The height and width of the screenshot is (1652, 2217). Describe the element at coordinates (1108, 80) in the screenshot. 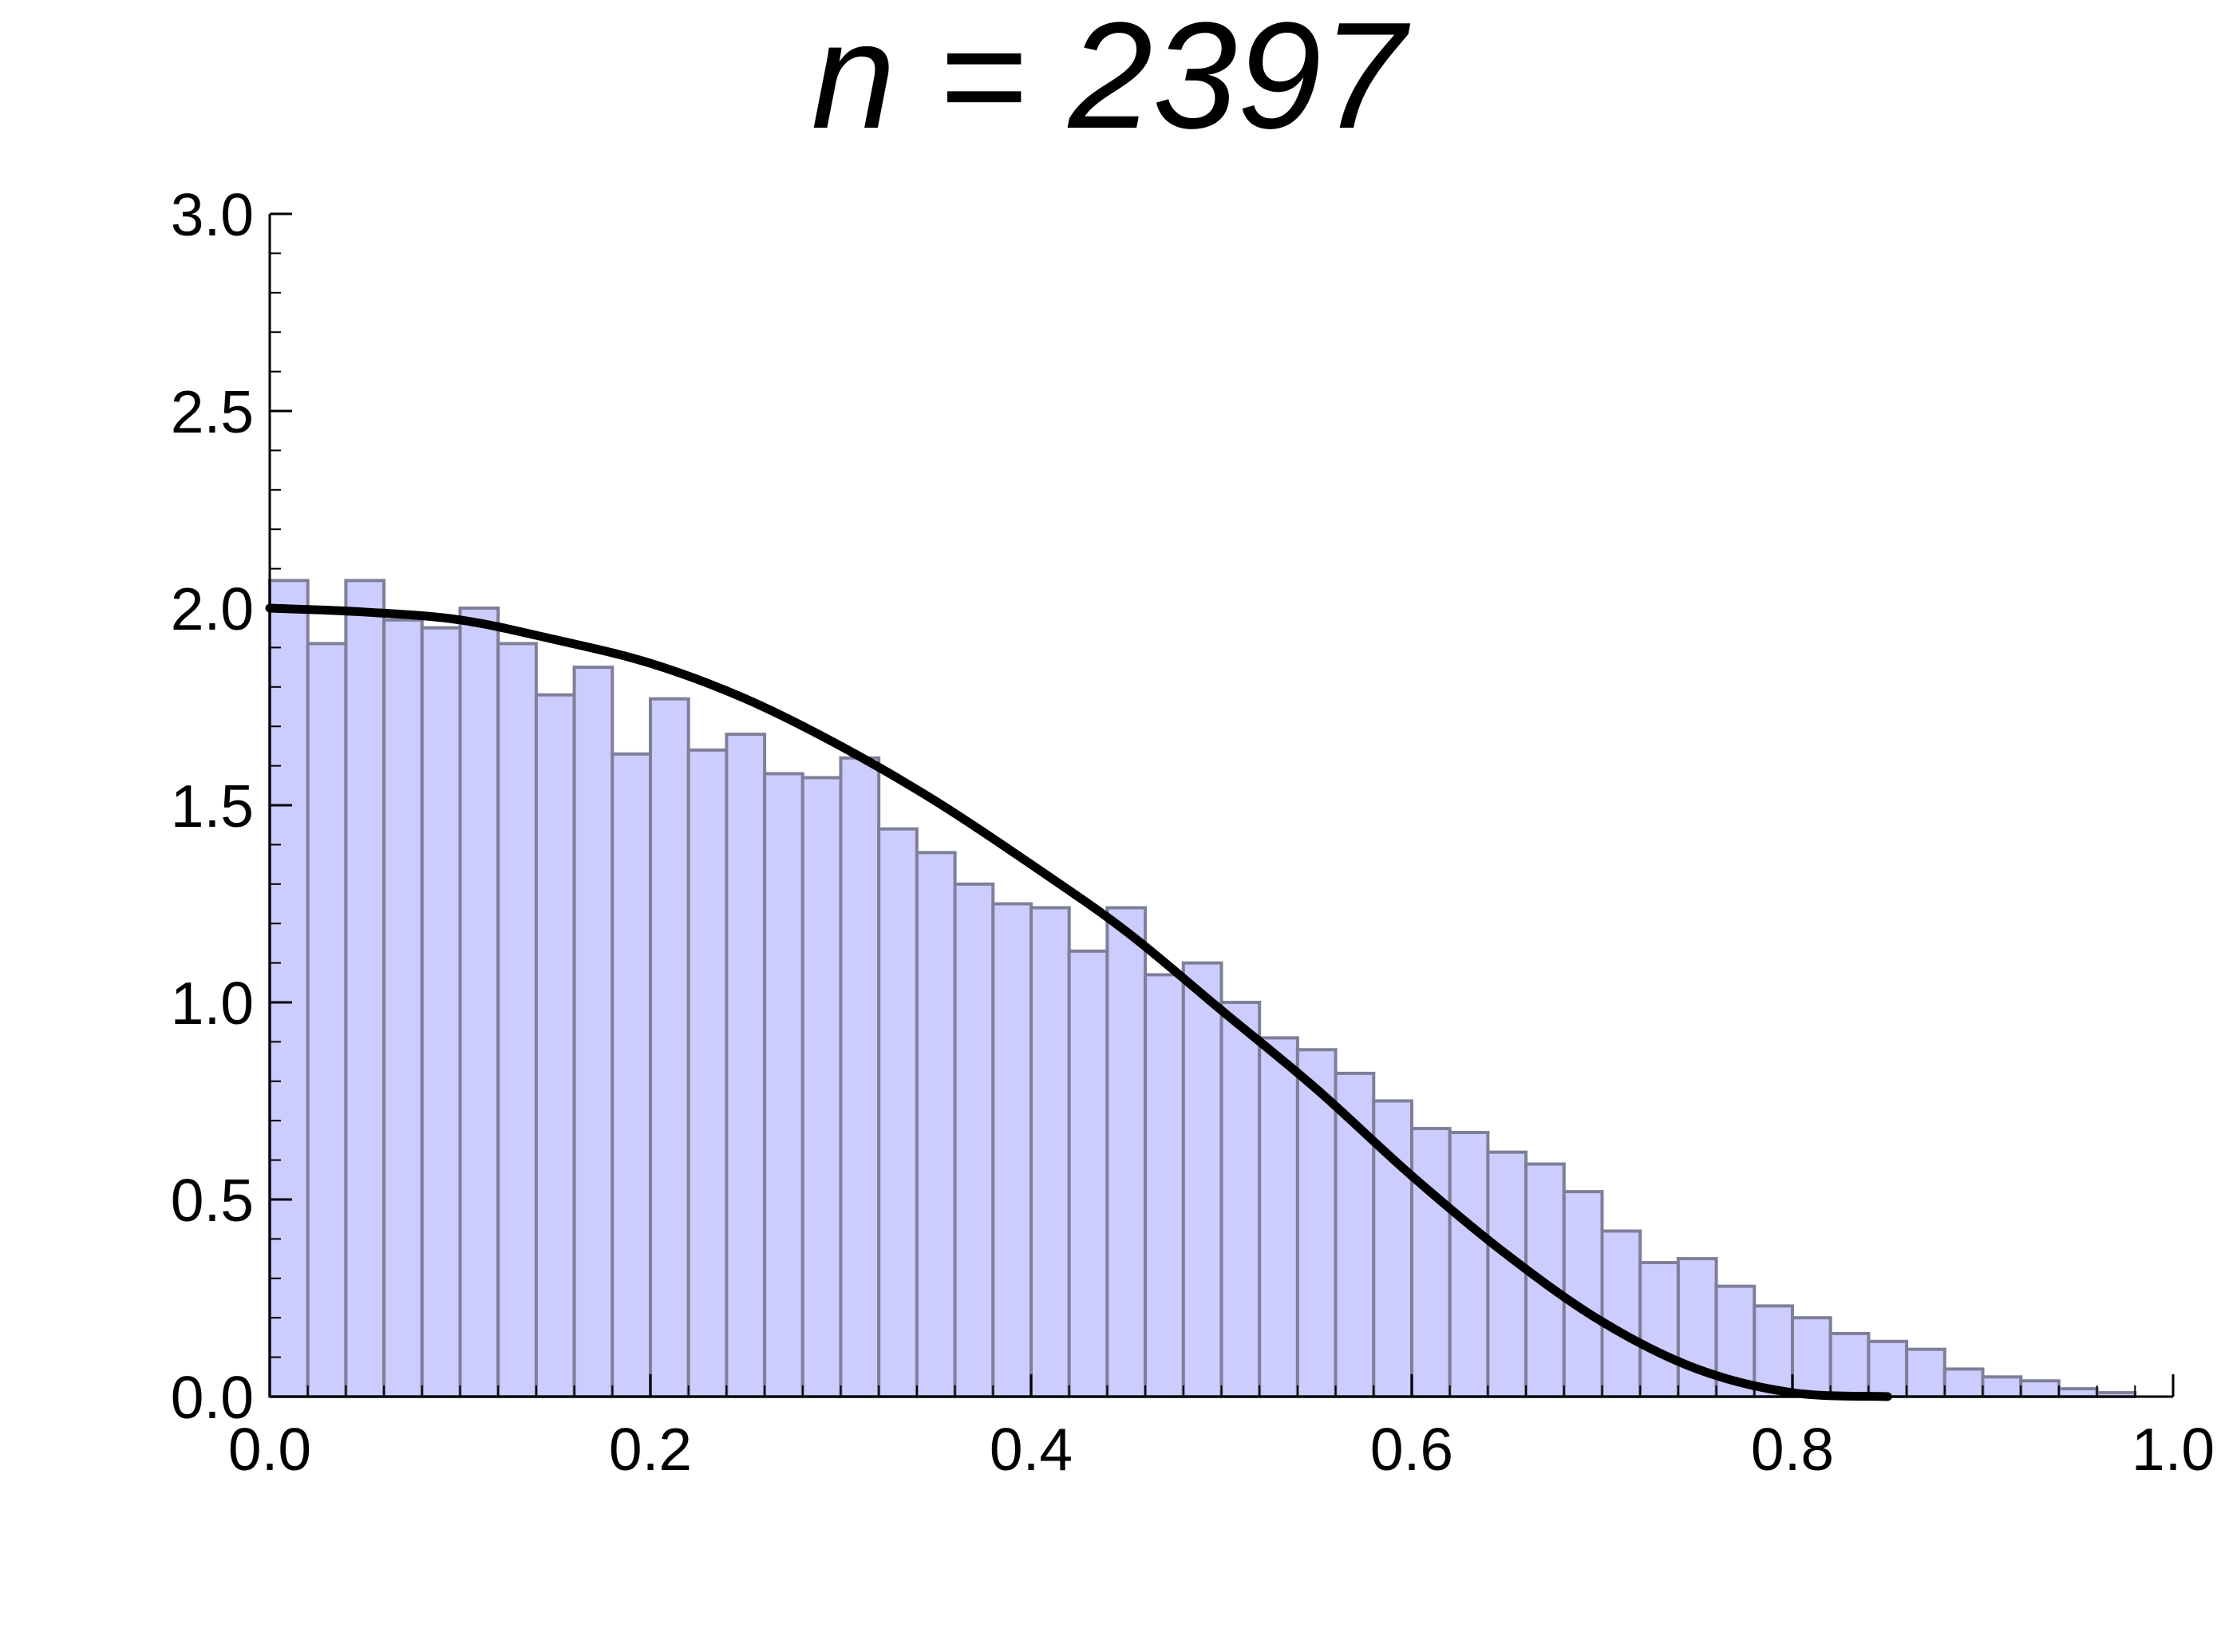

I see `chart-title: n = 2397` at that location.